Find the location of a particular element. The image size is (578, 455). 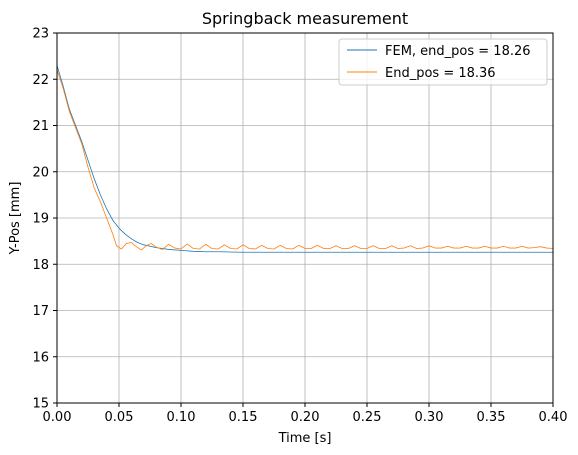

y-tick-label: 21 is located at coordinates (40, 126).